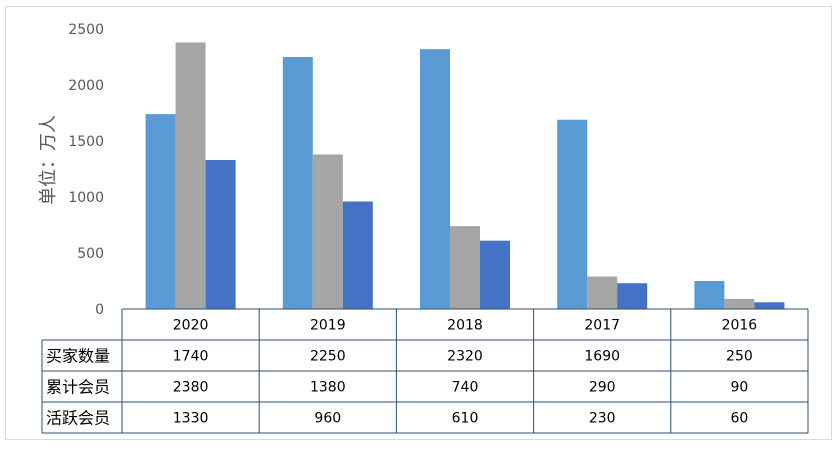 Image resolution: width=838 pixels, height=449 pixels. I want to click on y-axis: 0 500 1000 1500 2000 2500, so click(86, 170).